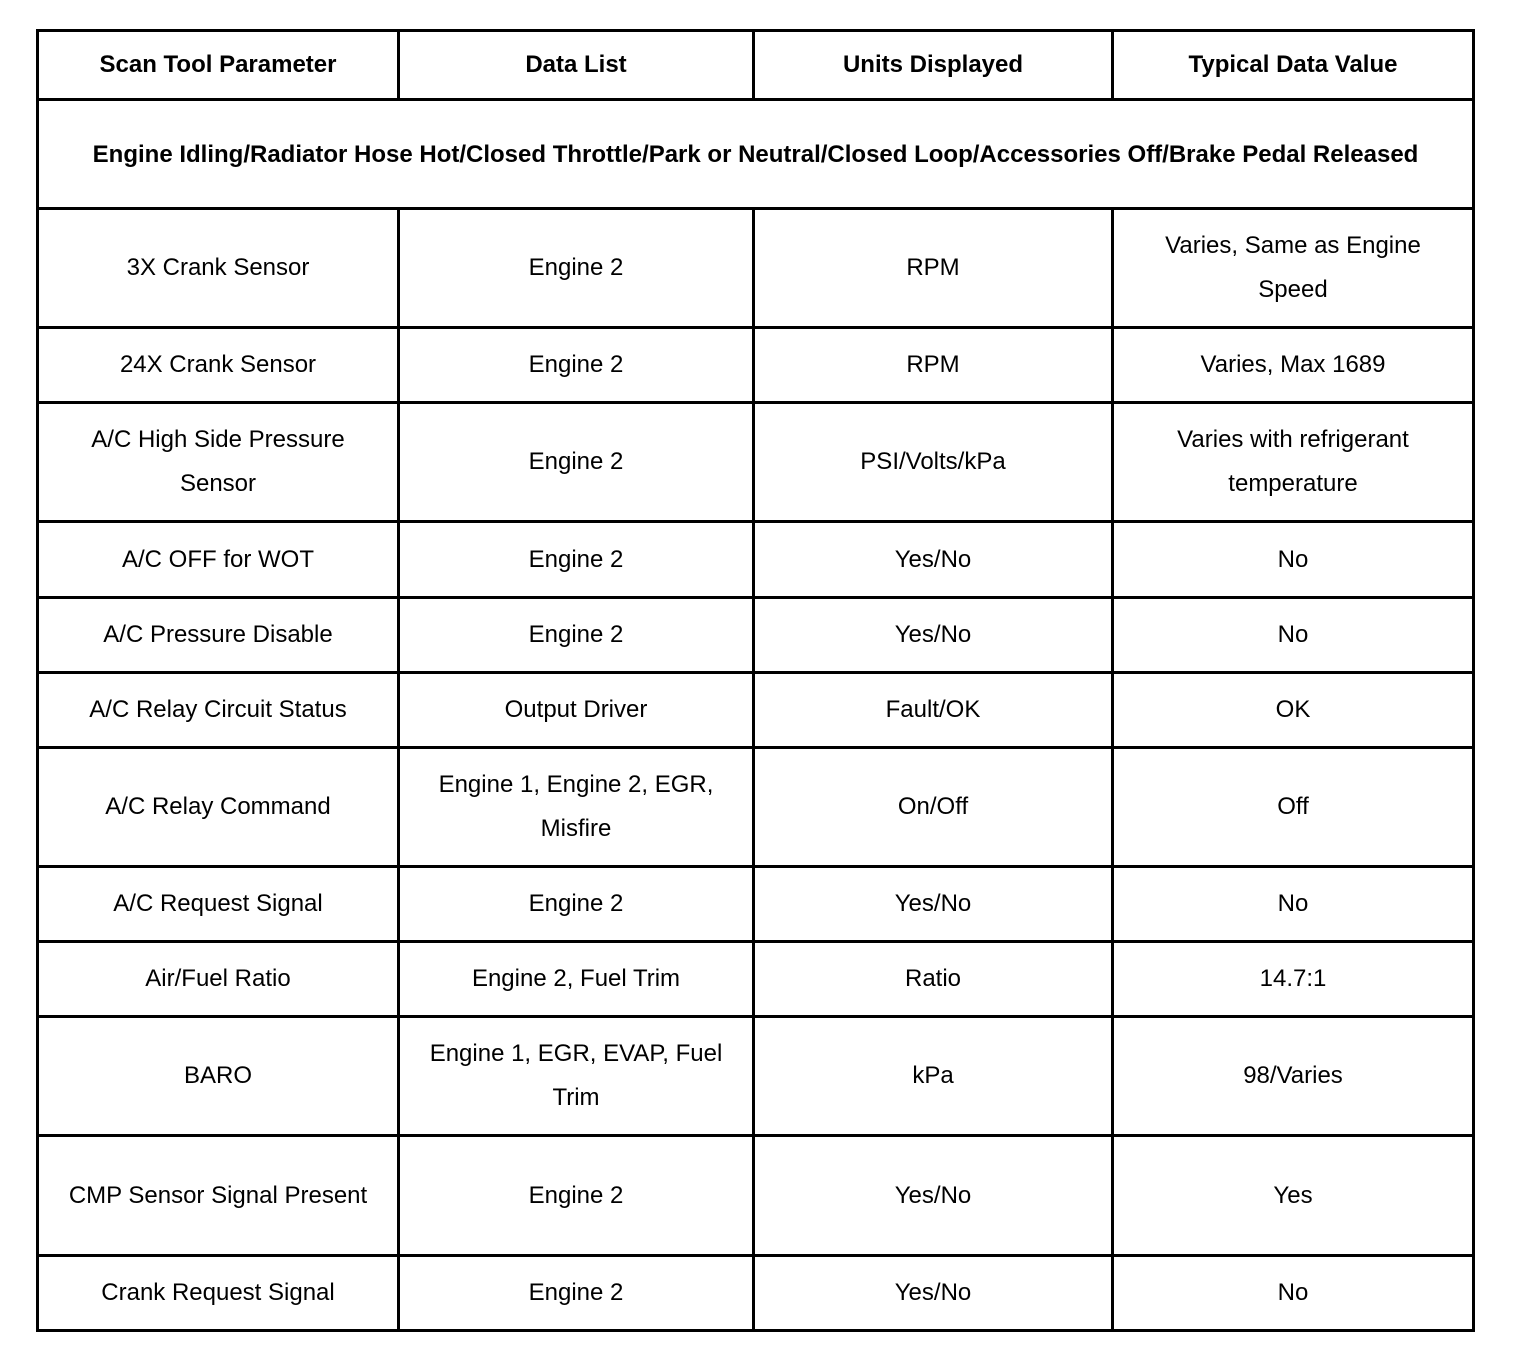 This screenshot has height=1354, width=1520. Describe the element at coordinates (218, 268) in the screenshot. I see `table-cell: 3X Crank Sensor` at that location.